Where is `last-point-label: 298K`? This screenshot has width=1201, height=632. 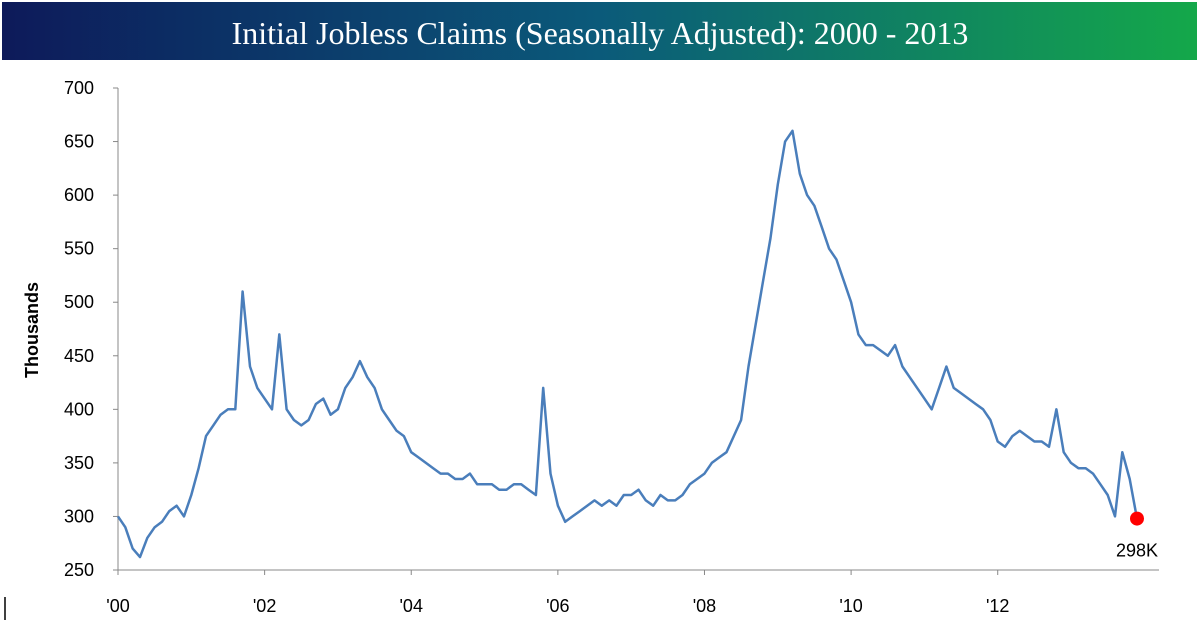
last-point-label: 298K is located at coordinates (1137, 551).